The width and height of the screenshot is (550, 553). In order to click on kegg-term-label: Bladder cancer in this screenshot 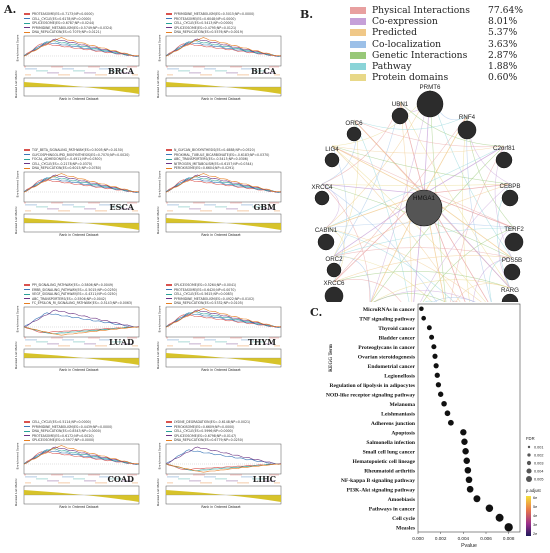, I will do `click(397, 338)`.